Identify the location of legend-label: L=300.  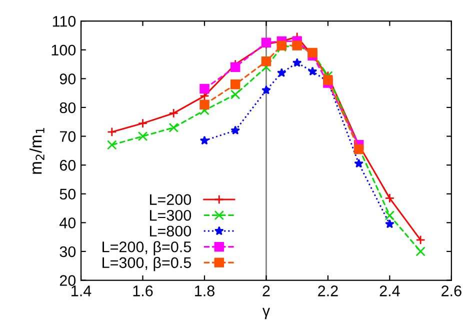
(171, 215).